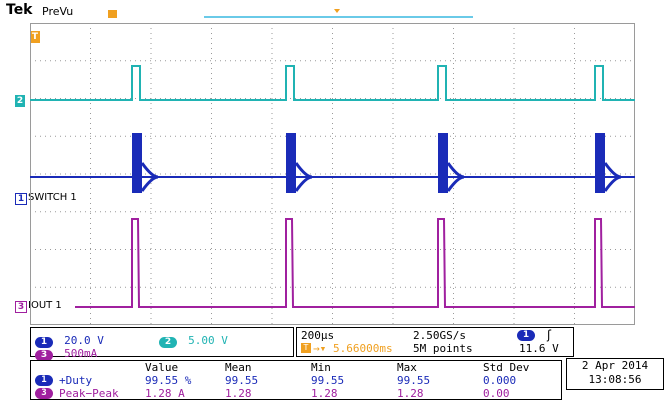 The image size is (664, 400). I want to click on ch2-badge: 2, so click(168, 342).